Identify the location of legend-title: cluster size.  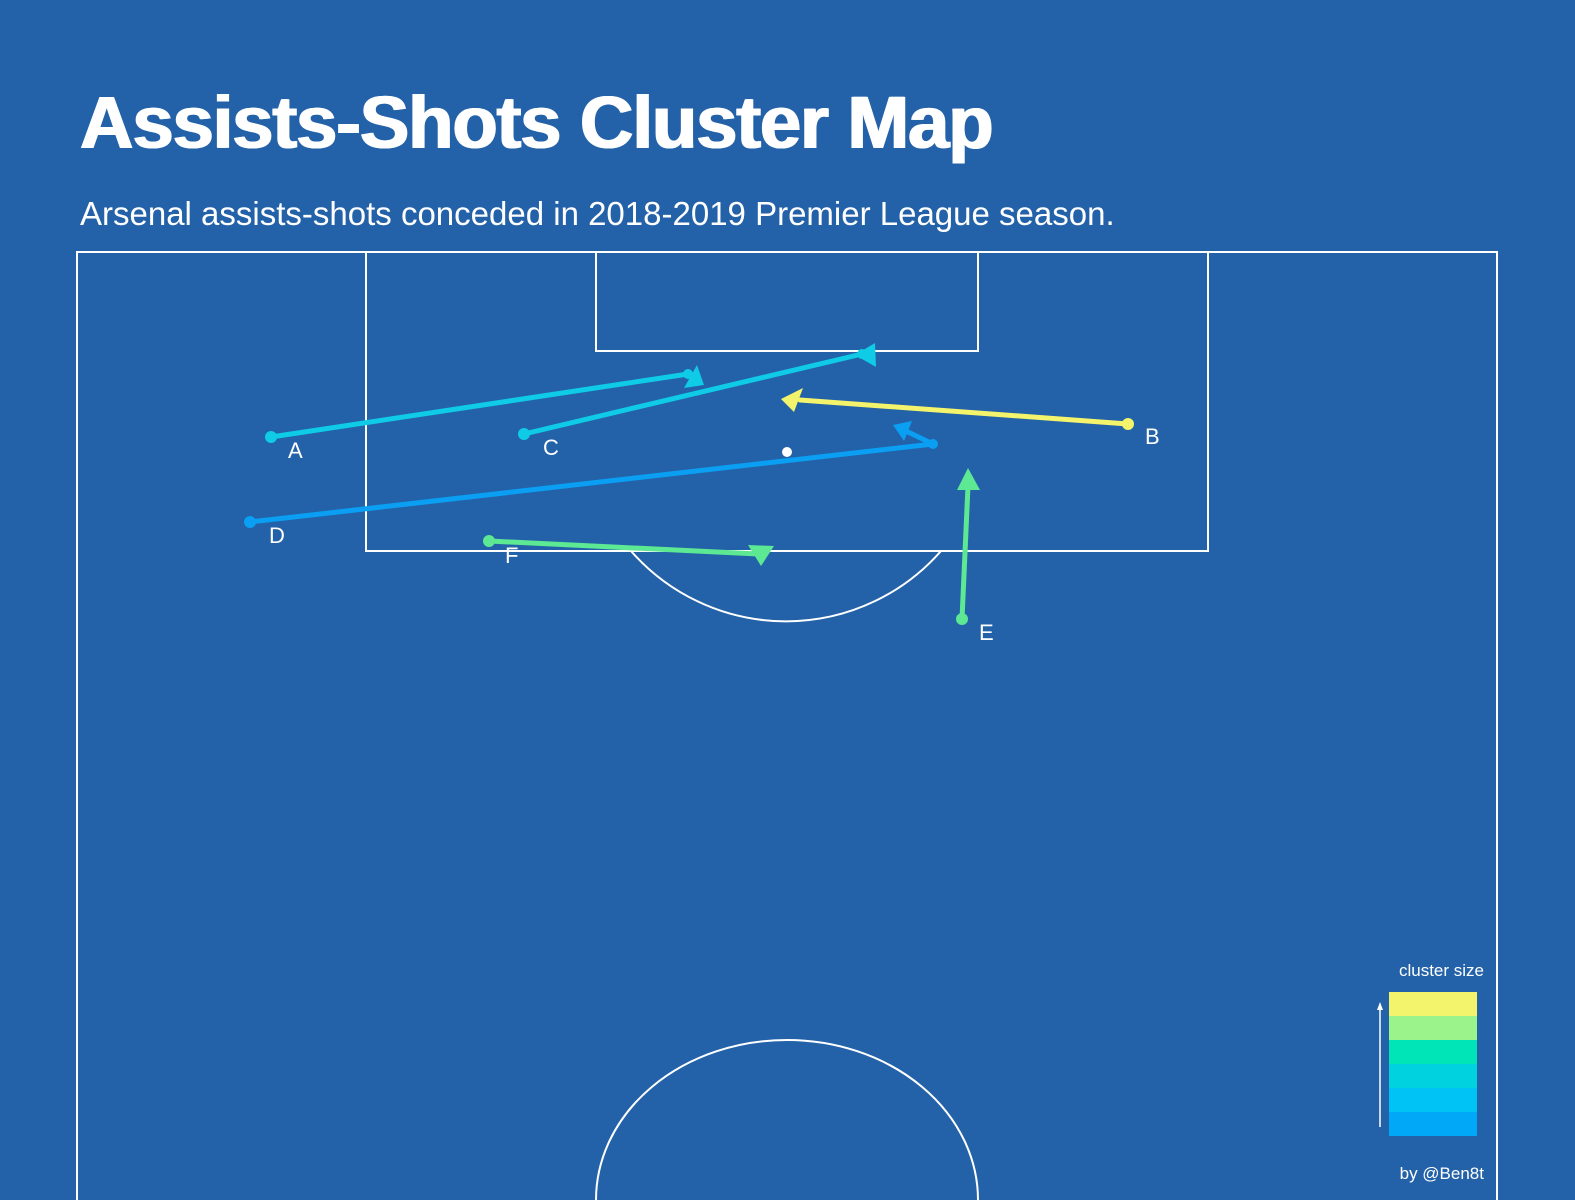
(1441, 970).